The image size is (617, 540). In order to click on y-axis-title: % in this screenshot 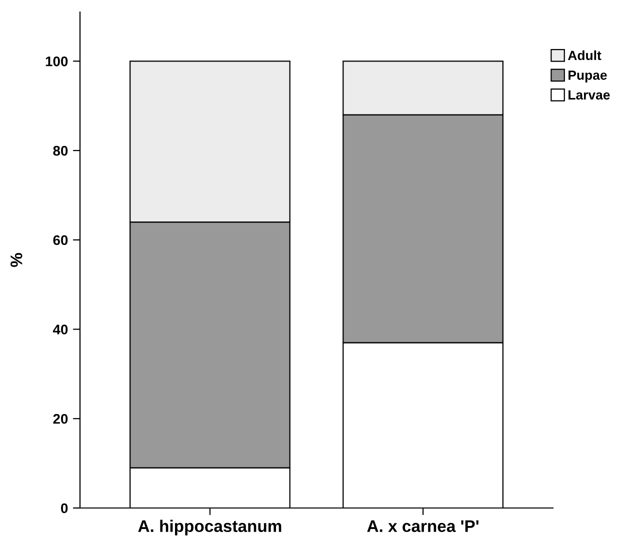, I will do `click(16, 260)`.